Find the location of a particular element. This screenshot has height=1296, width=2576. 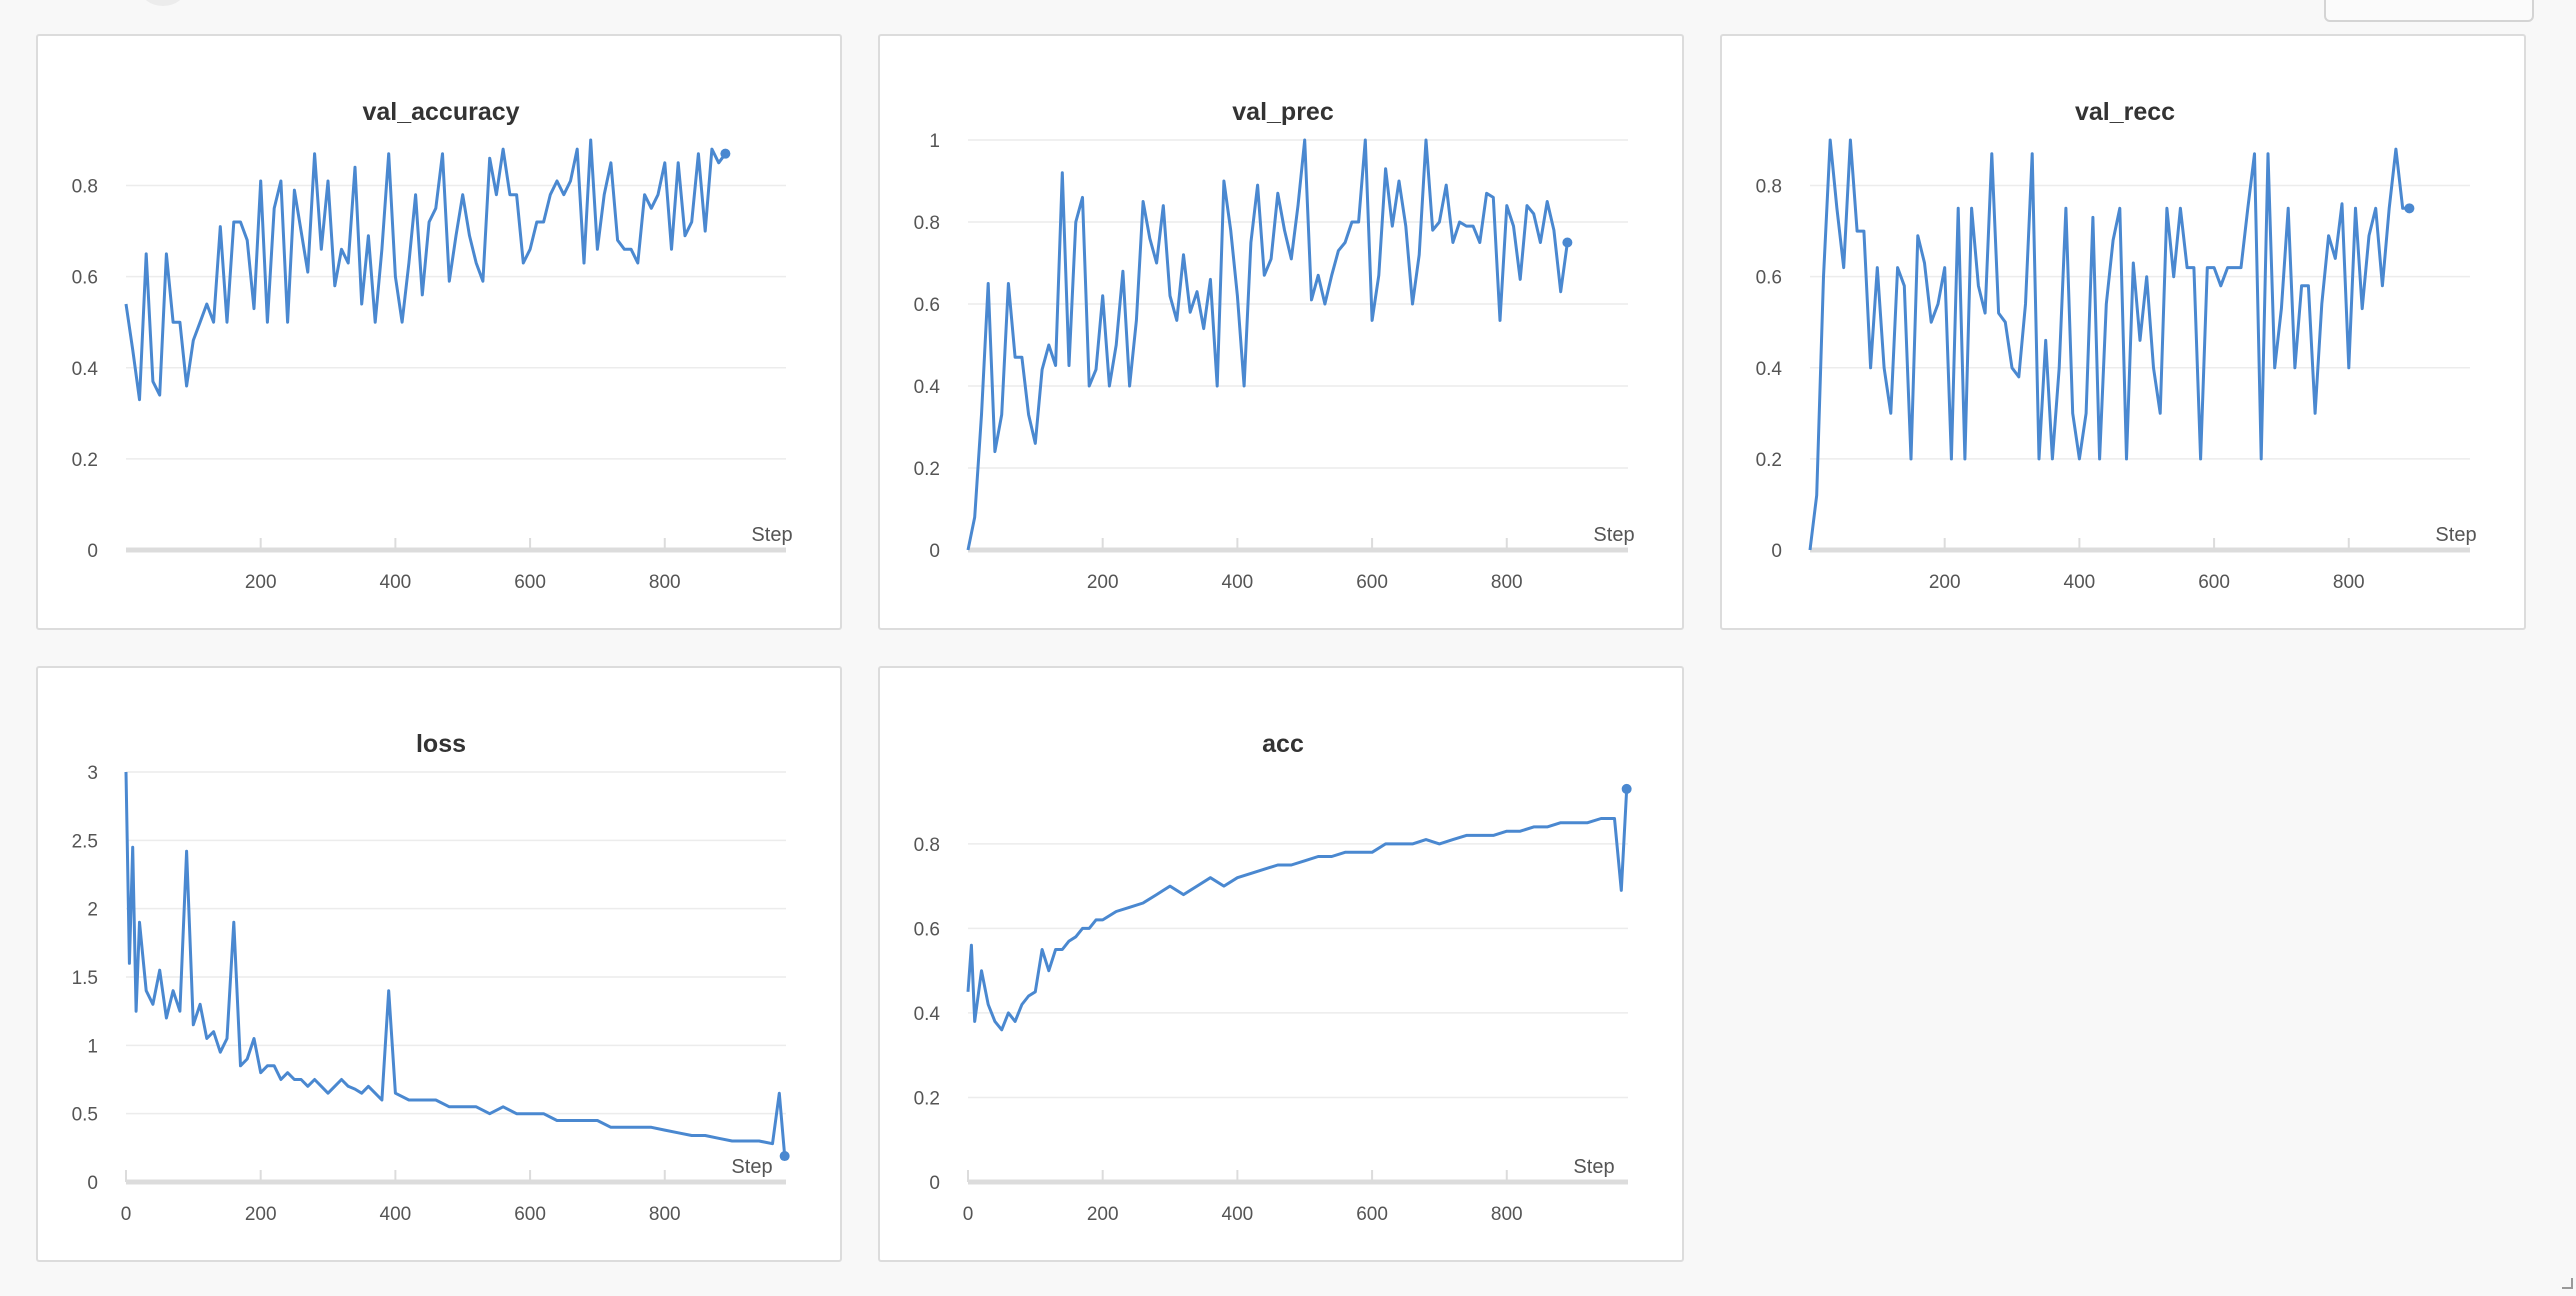

chart-title: loss is located at coordinates (441, 744).